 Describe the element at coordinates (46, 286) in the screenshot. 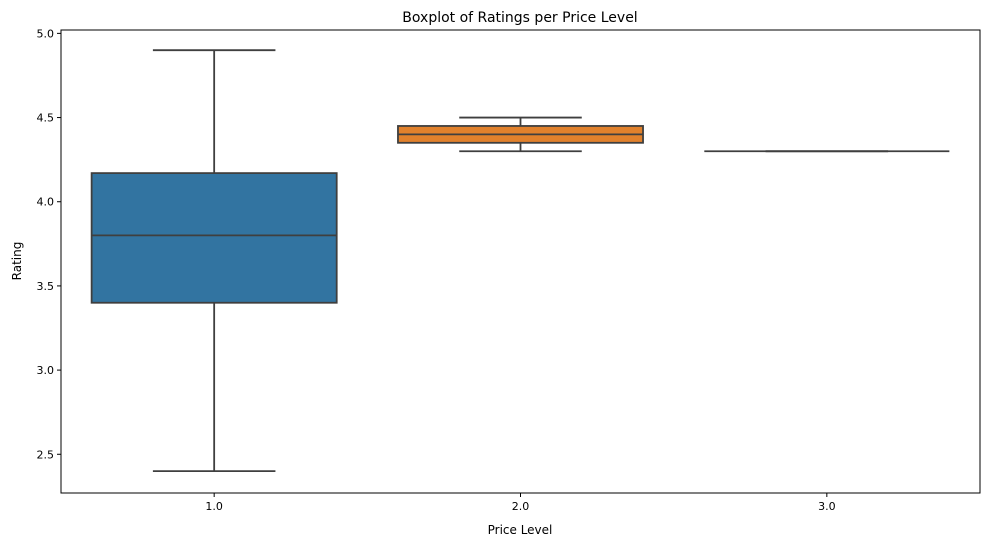

I see `y-tick-label: 3.5` at that location.